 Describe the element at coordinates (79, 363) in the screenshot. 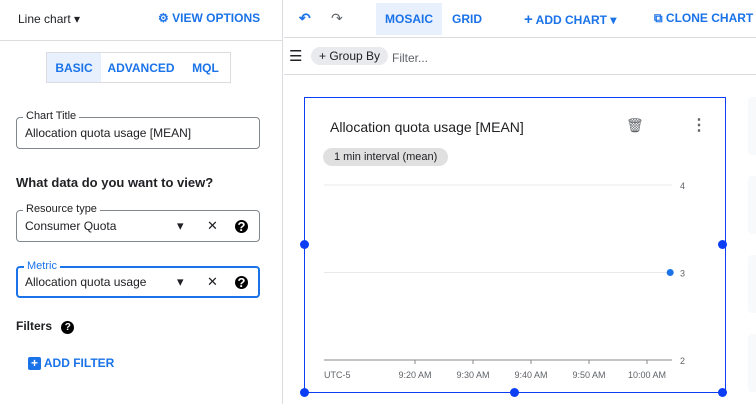

I see `add-filter-label: ADD FILTER` at that location.